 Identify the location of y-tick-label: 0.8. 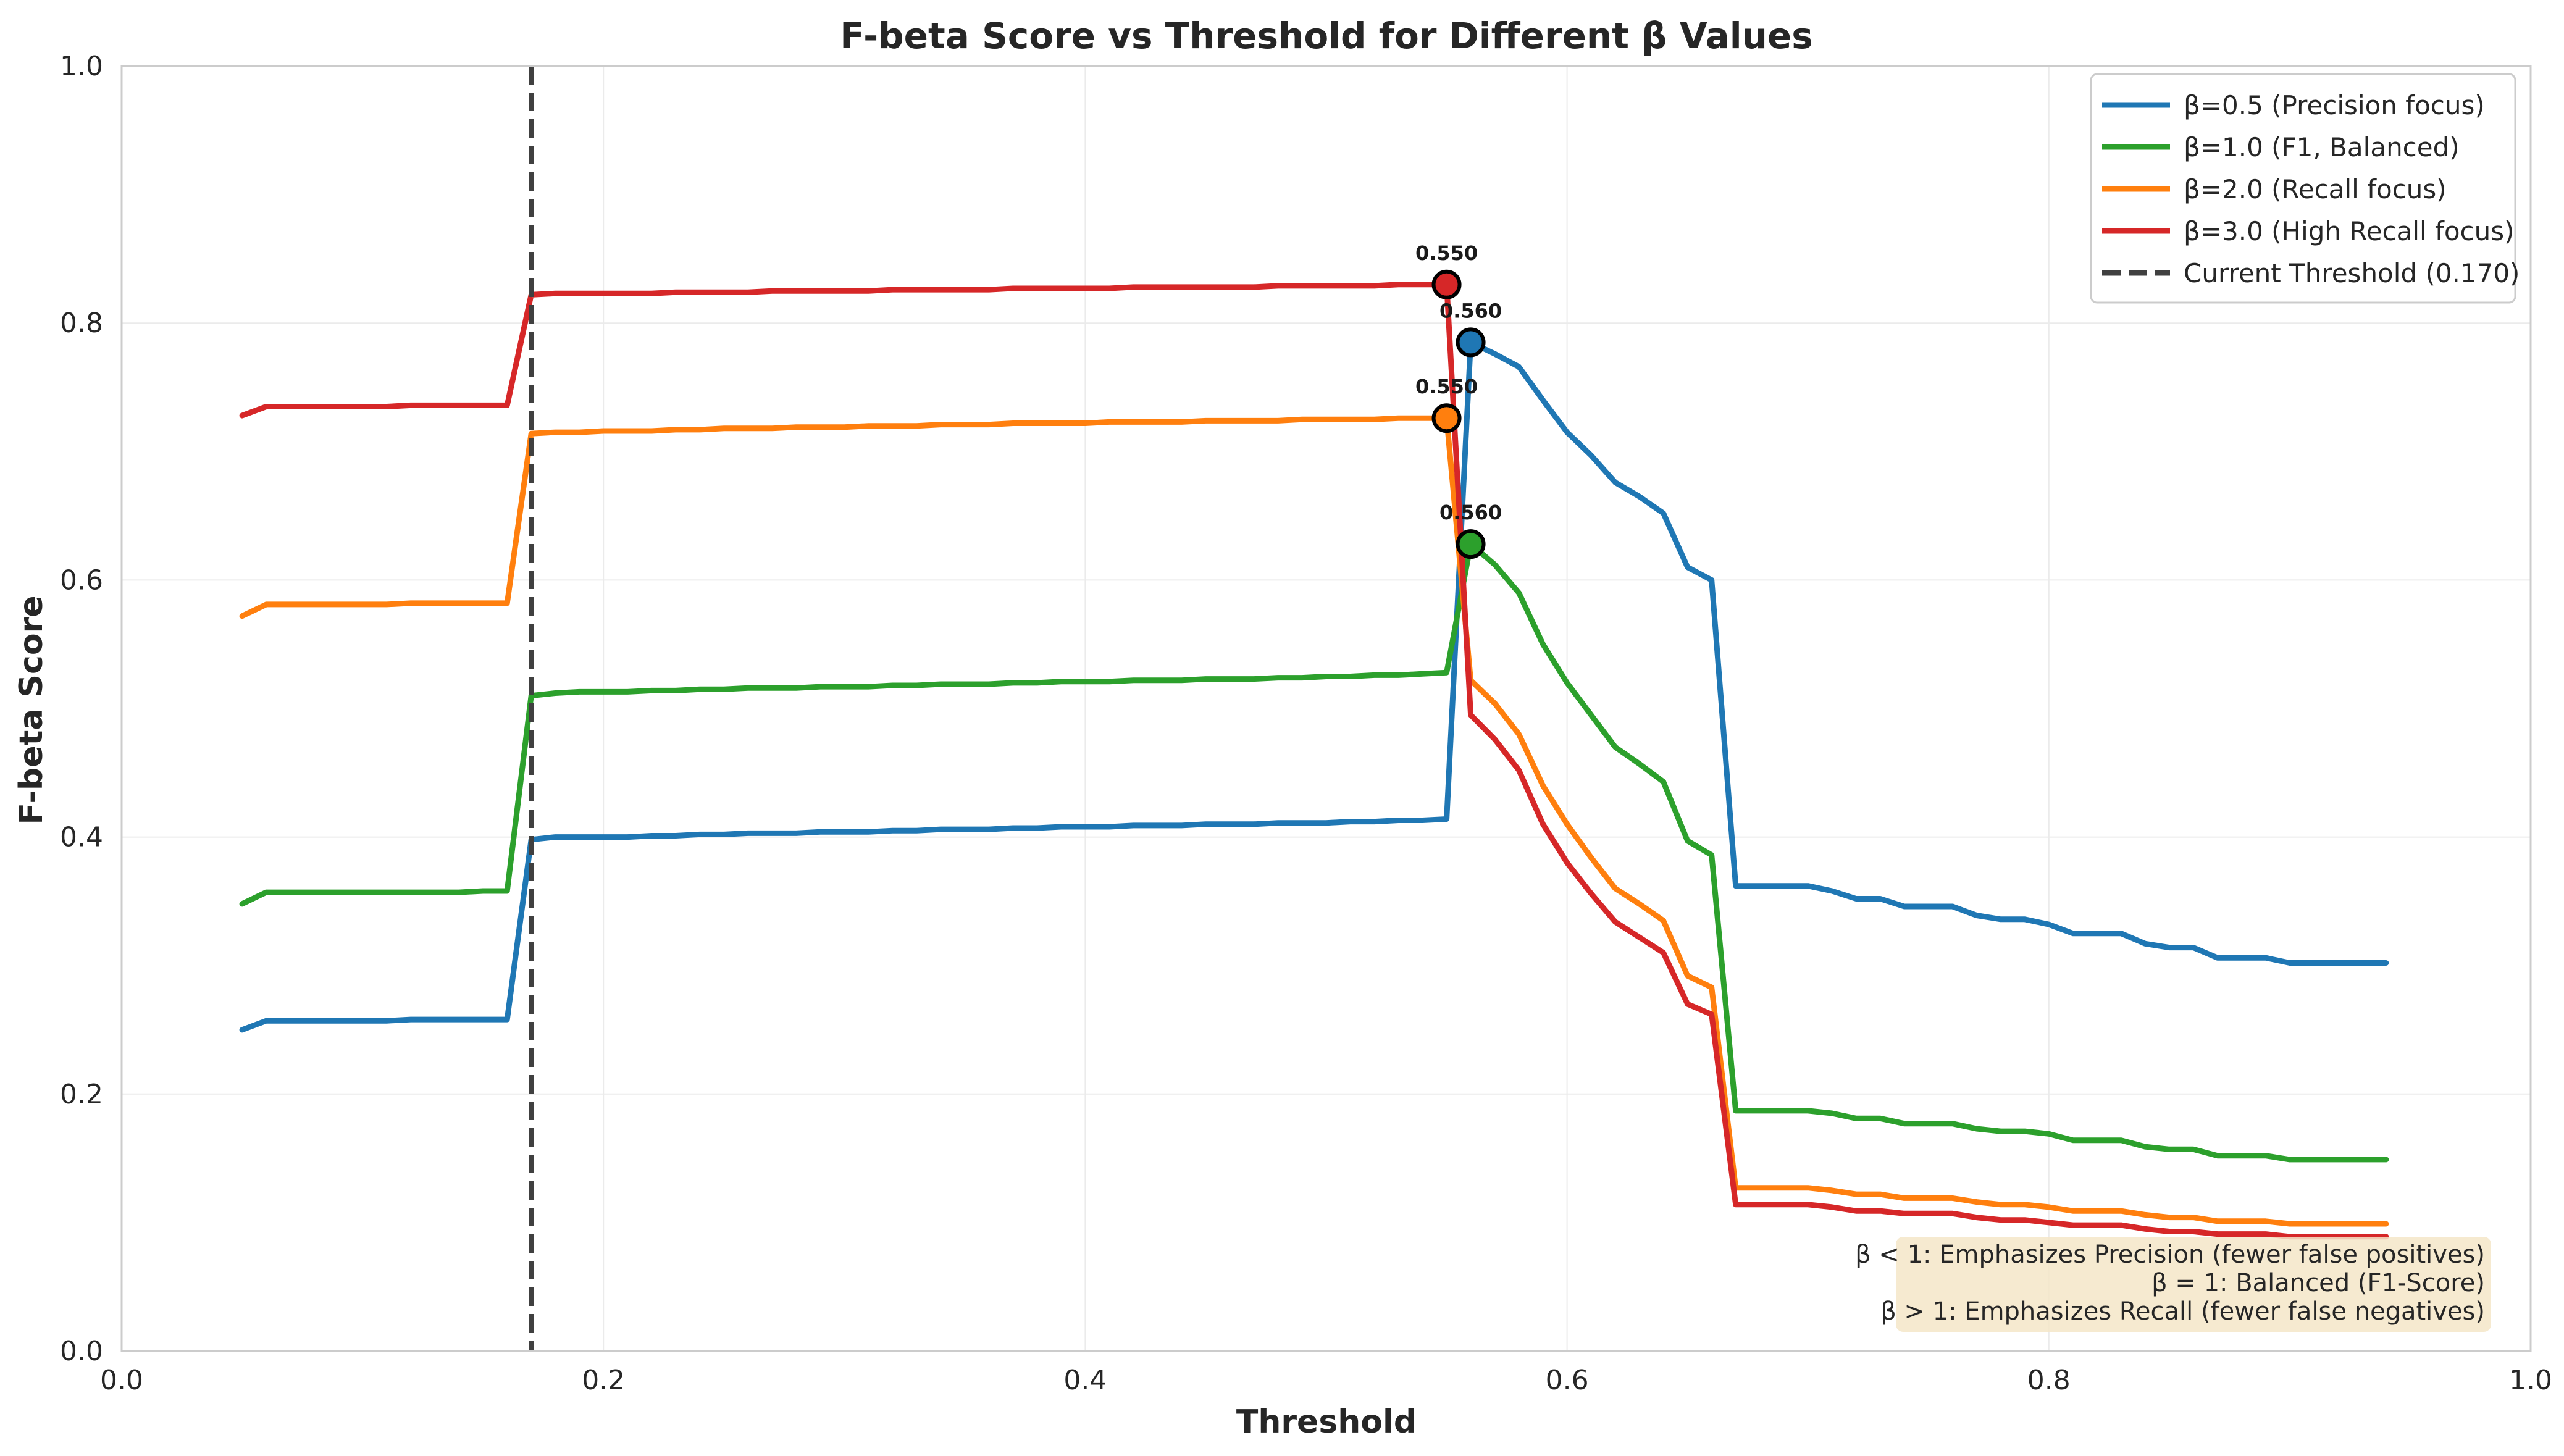
(81, 323).